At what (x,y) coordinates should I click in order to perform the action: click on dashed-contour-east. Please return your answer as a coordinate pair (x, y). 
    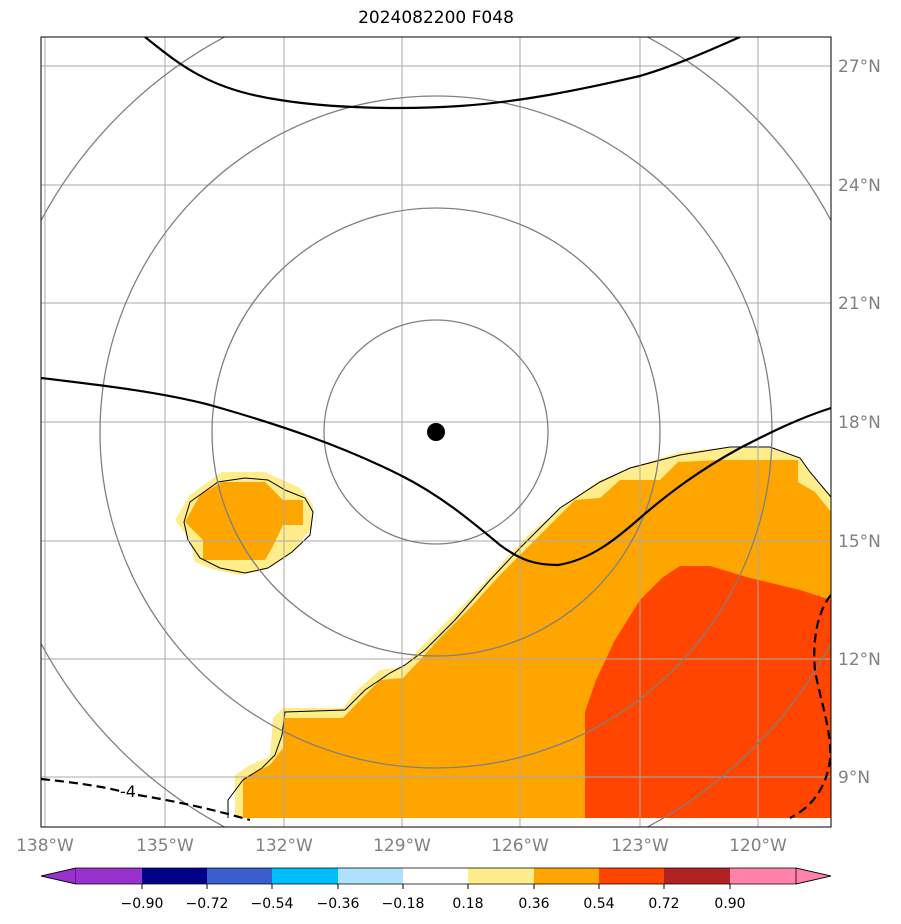
    Looking at the image, I should click on (810, 706).